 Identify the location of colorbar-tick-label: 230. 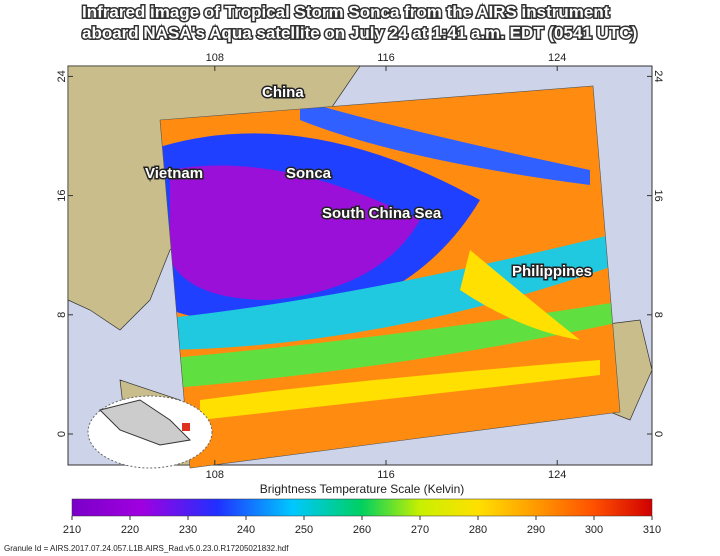
(188, 530).